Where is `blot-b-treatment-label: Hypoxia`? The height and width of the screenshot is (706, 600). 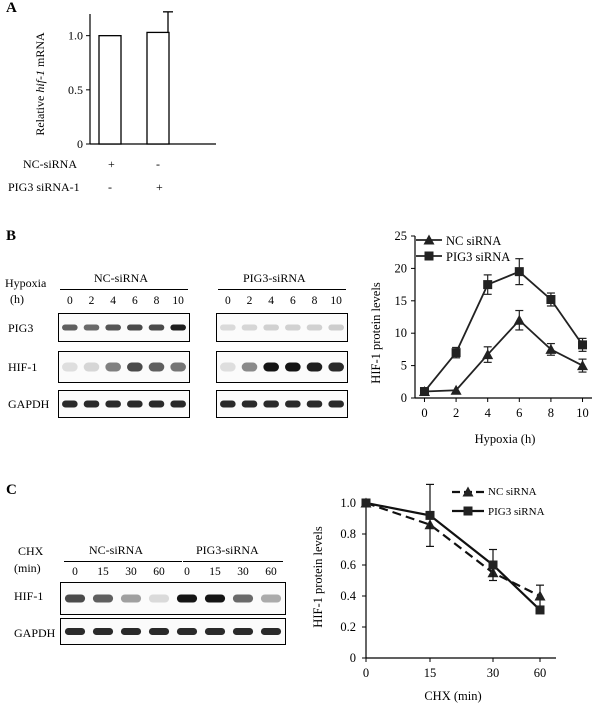
blot-b-treatment-label: Hypoxia is located at coordinates (26, 283).